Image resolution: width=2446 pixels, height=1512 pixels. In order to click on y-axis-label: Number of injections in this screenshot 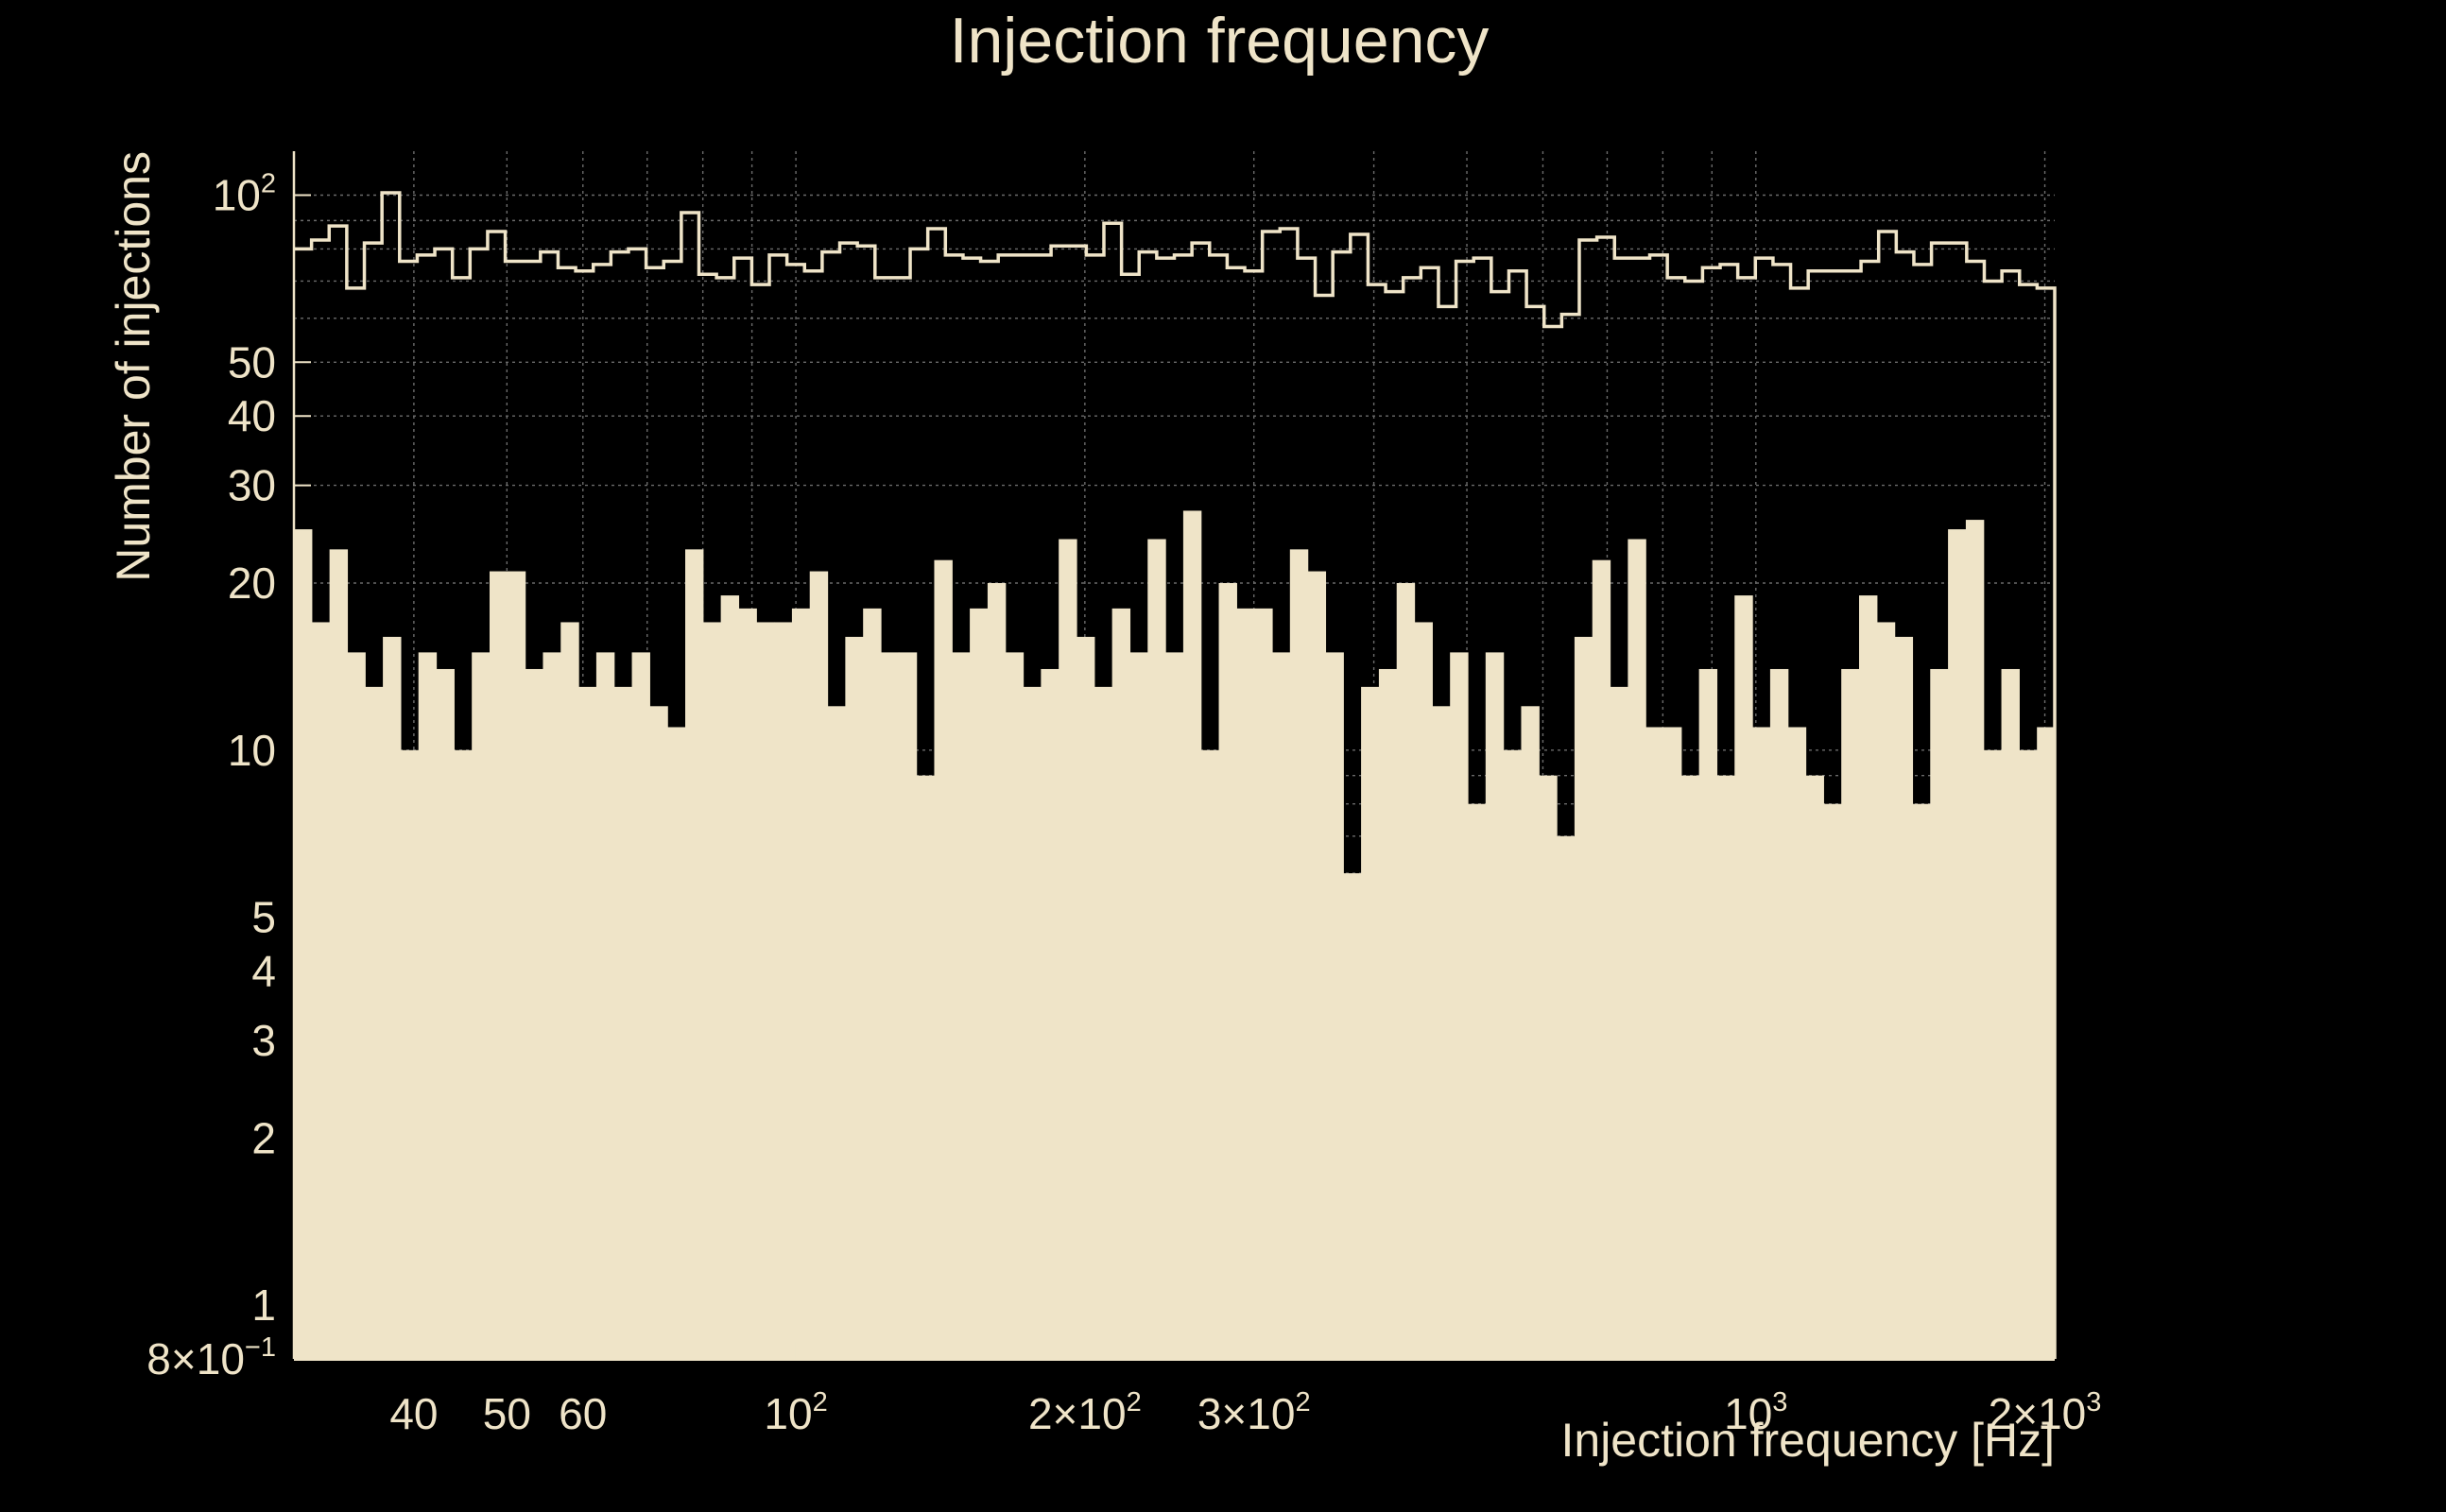, I will do `click(133, 366)`.